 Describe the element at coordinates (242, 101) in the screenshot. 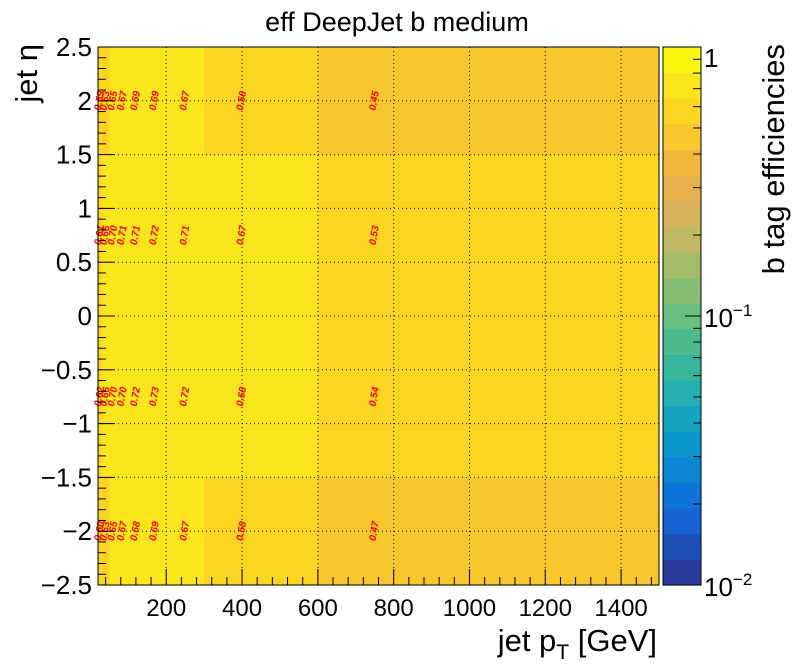

I see `cell-value-label: 0.58` at that location.